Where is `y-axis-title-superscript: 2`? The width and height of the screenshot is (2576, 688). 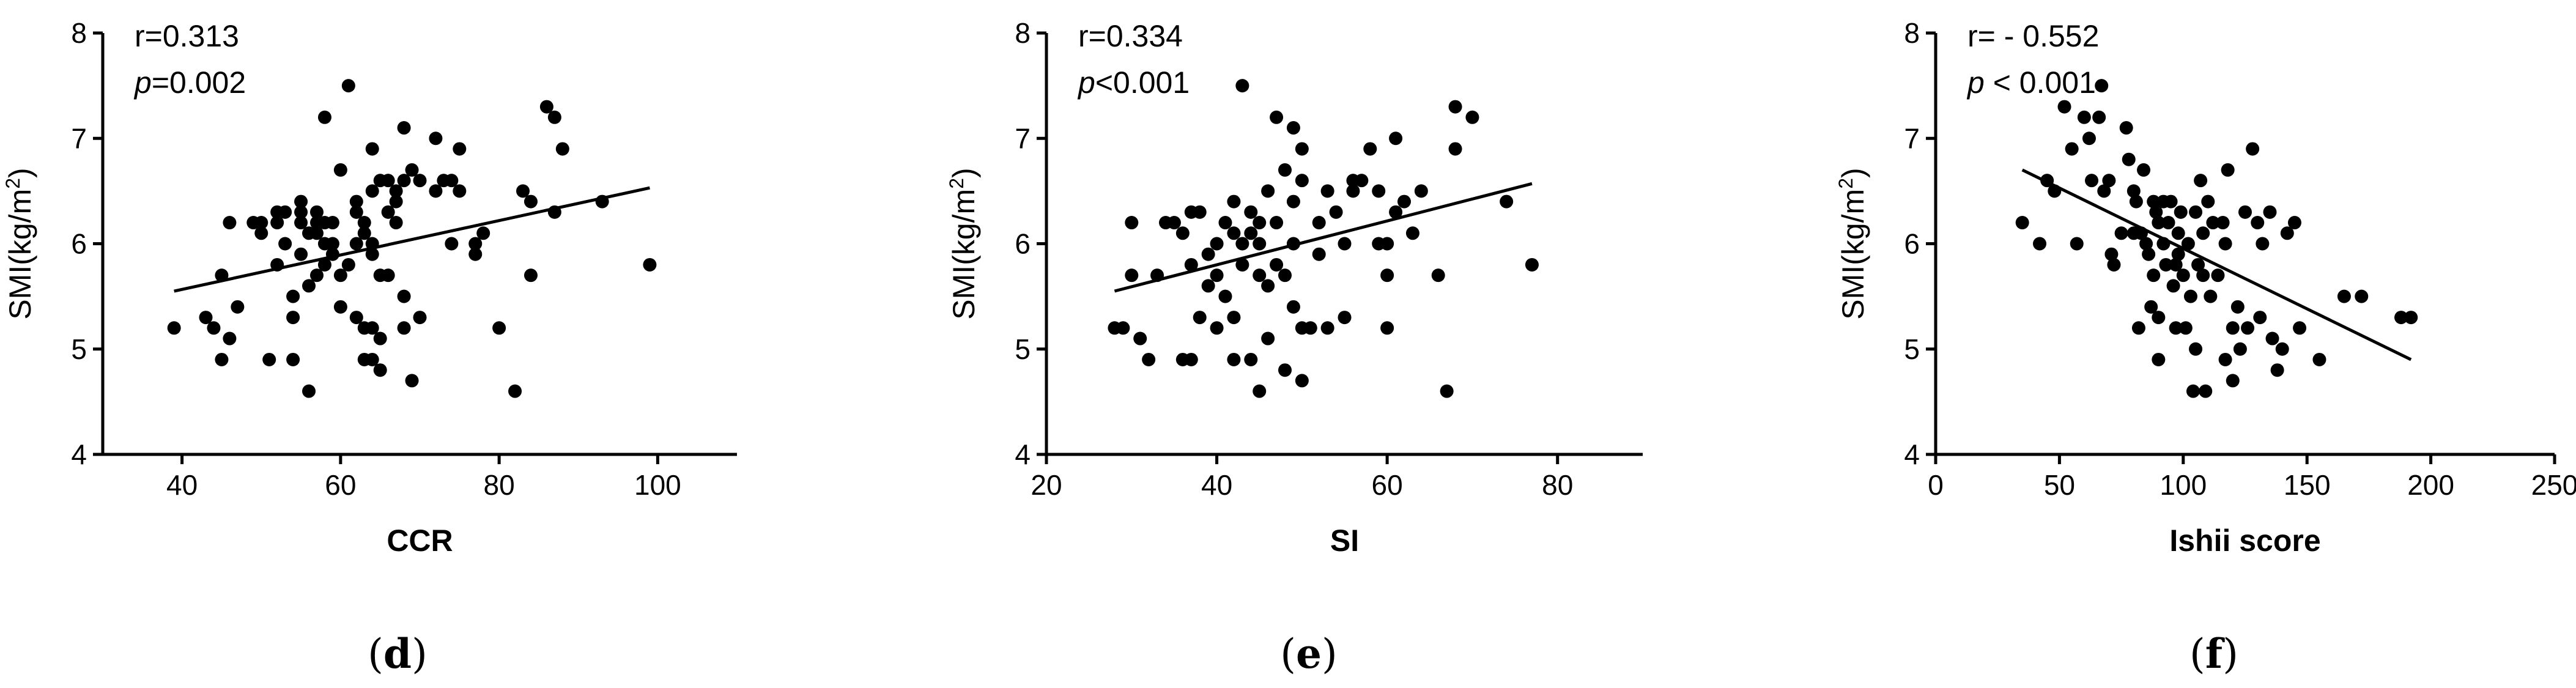 y-axis-title-superscript: 2 is located at coordinates (13, 183).